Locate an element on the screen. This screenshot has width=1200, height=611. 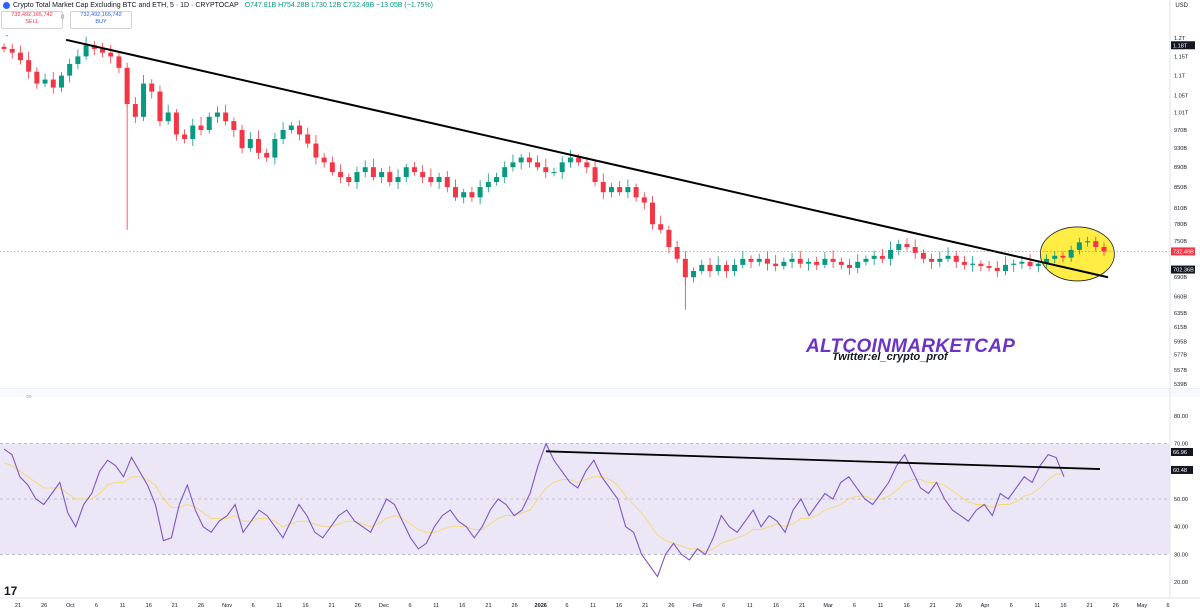
rsi-settings-icon: ∞ is located at coordinates (29, 396).